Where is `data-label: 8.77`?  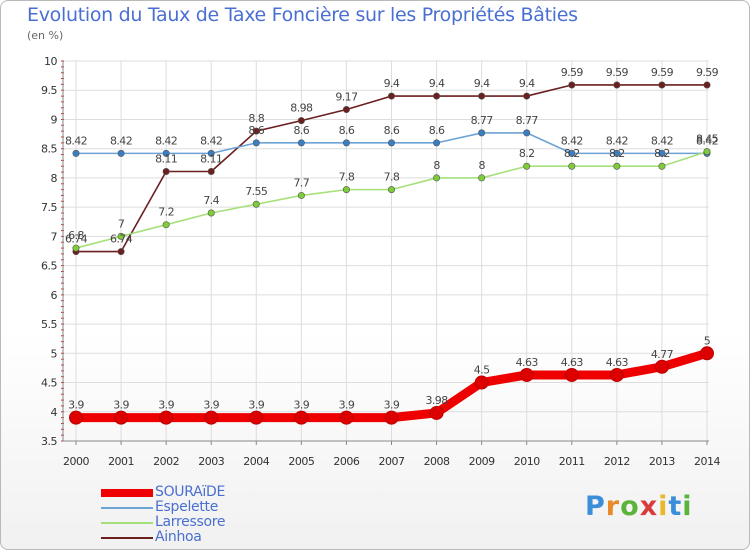
data-label: 8.77 is located at coordinates (482, 120).